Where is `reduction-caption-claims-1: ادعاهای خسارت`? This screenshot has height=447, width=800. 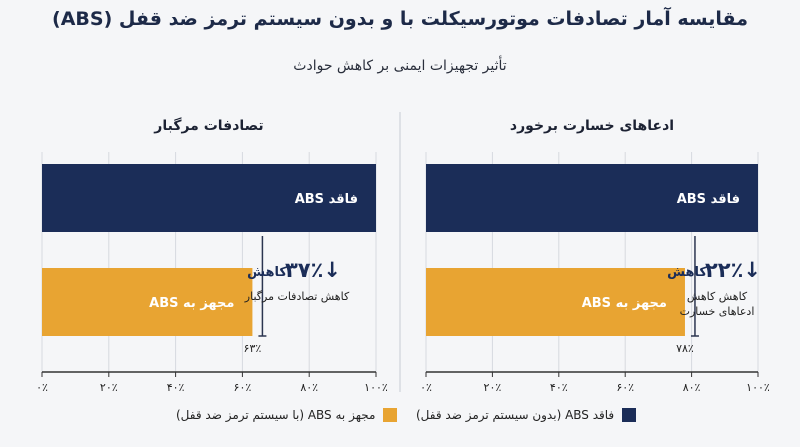 reduction-caption-claims-1: ادعاهای خسارت is located at coordinates (717, 311).